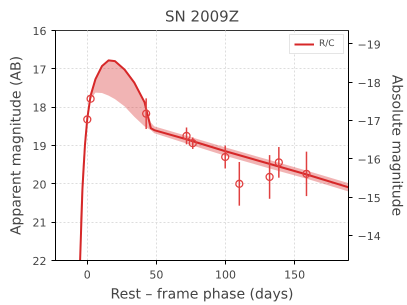 The height and width of the screenshot is (305, 407). I want to click on y-tick-label: 17, so click(39, 69).